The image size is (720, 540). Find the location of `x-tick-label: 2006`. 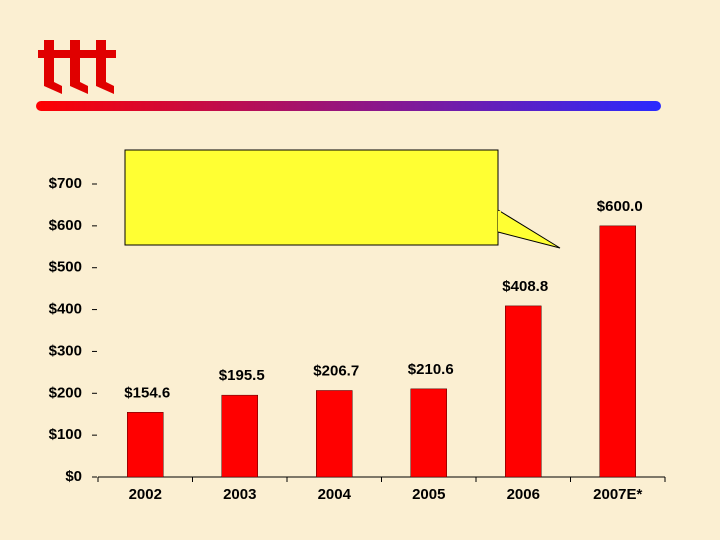

x-tick-label: 2006 is located at coordinates (523, 494).